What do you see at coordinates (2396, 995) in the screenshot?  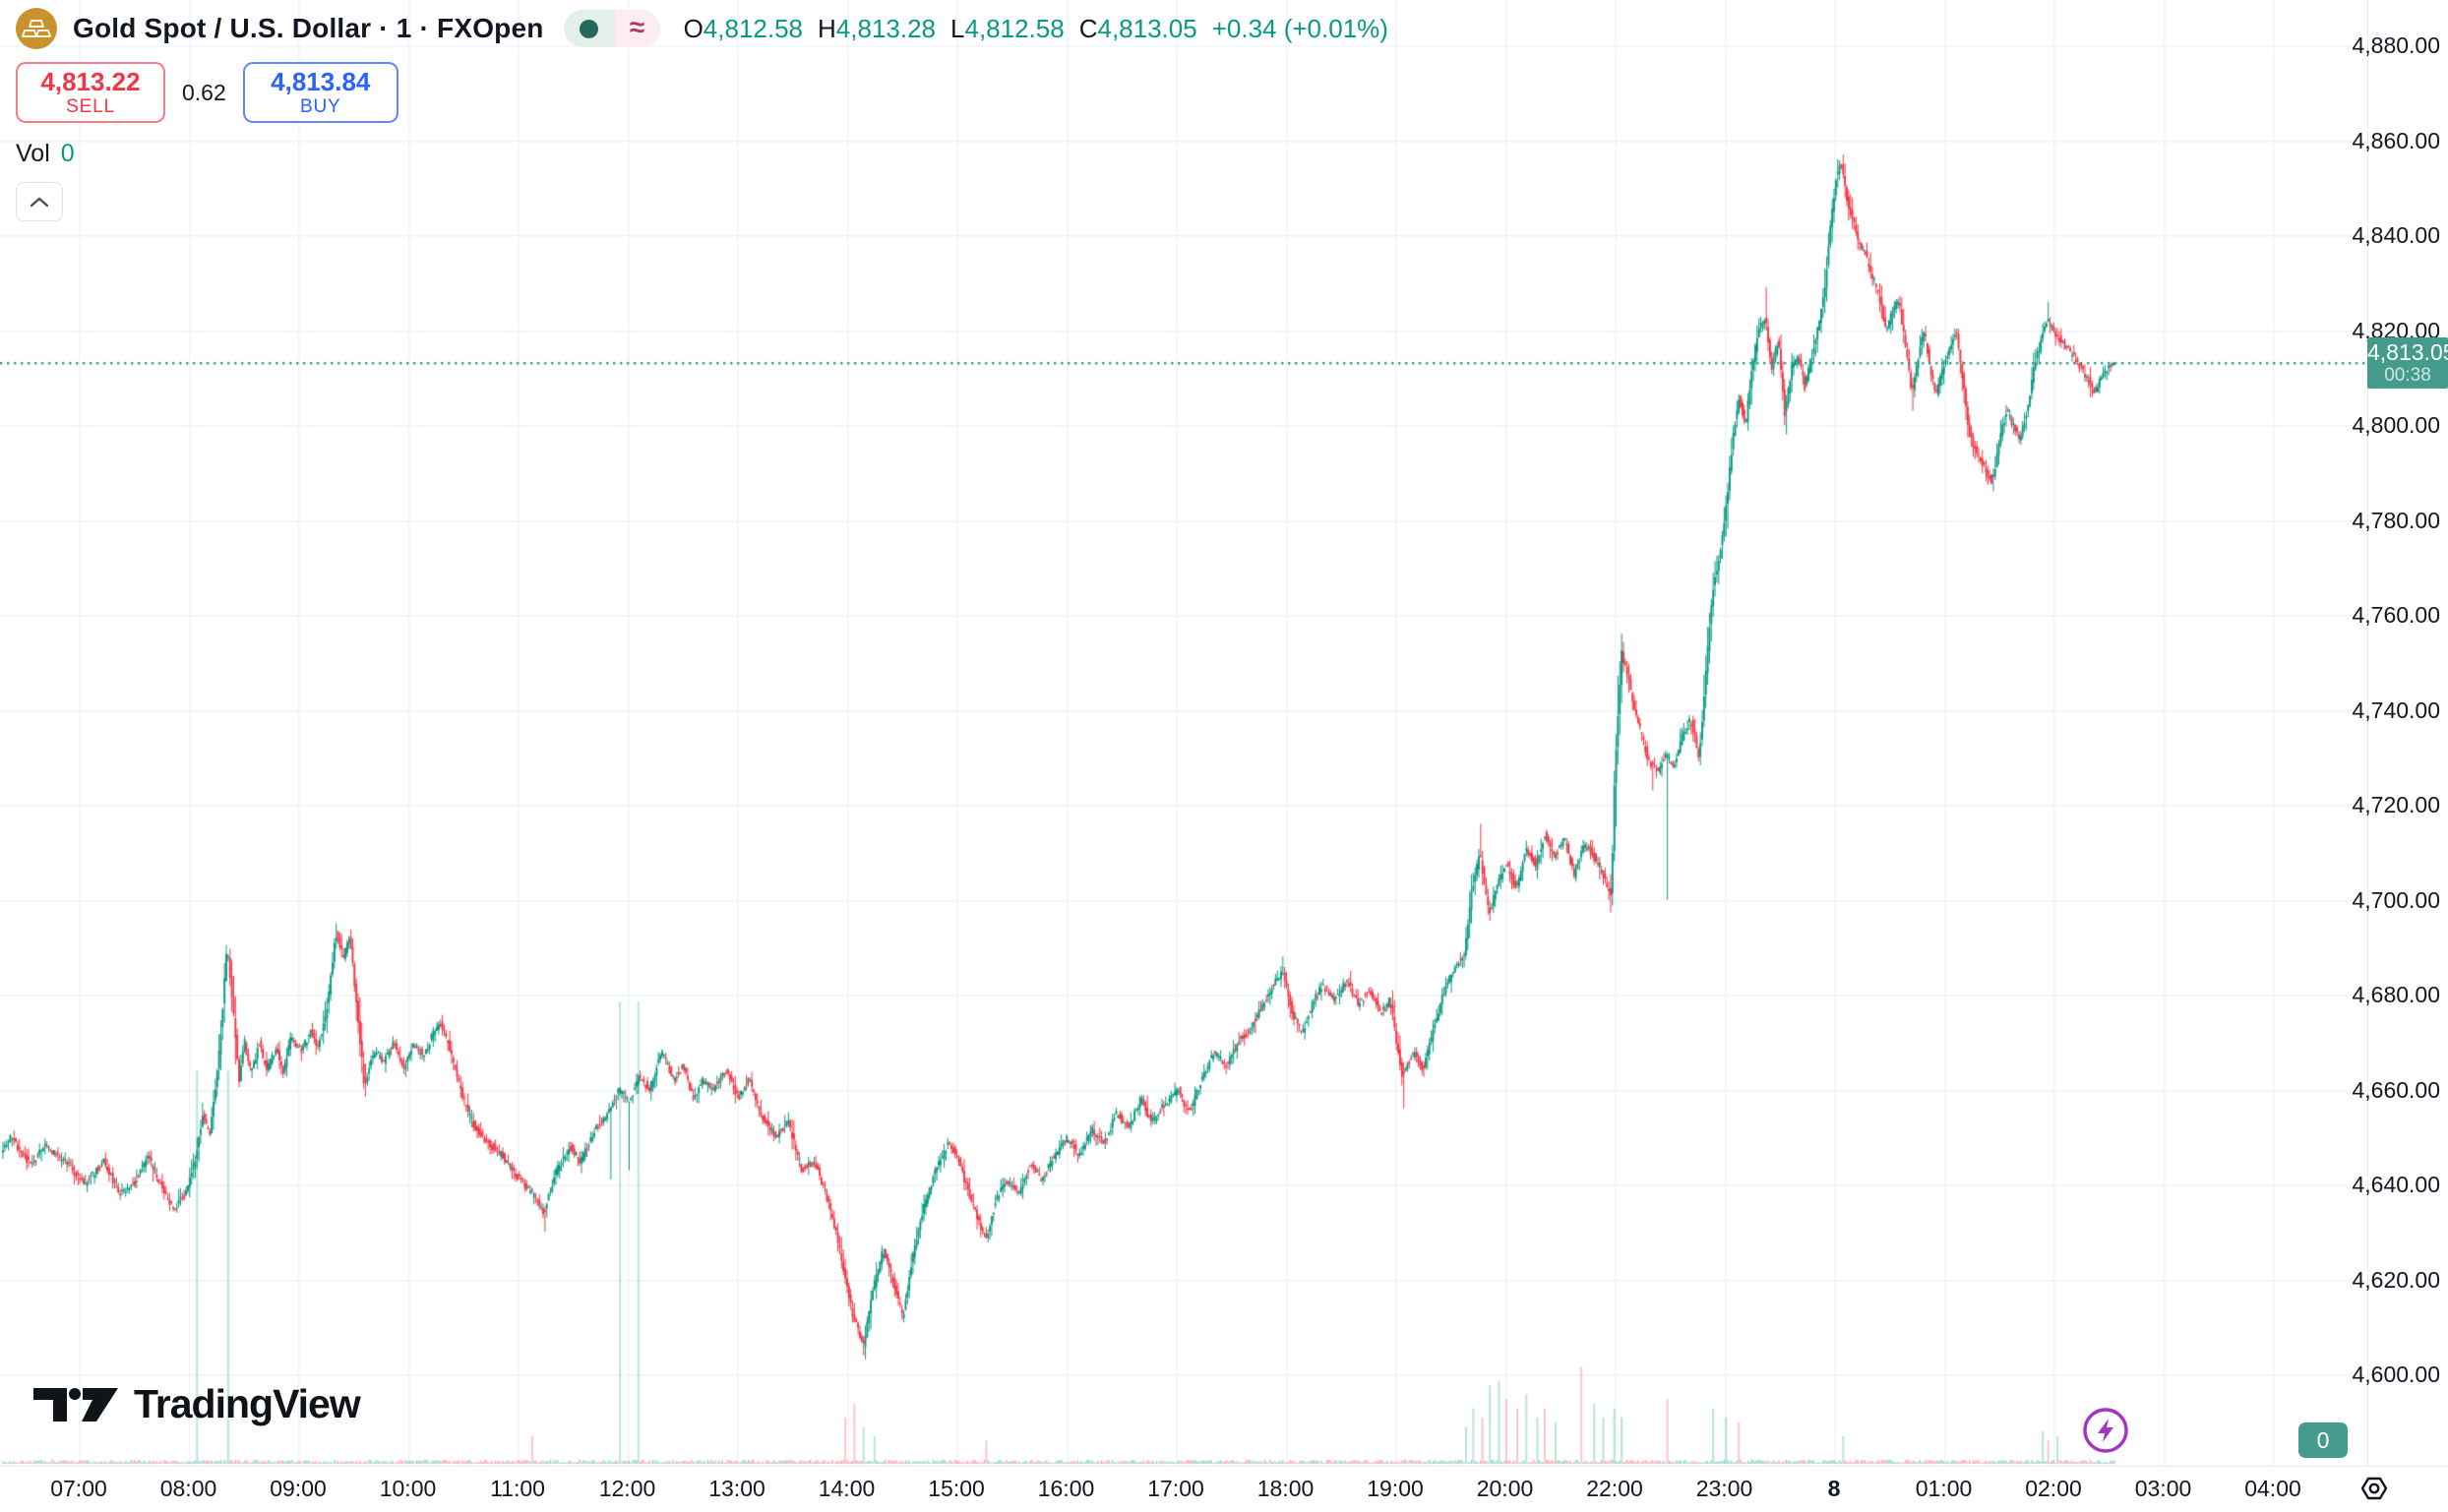 I see `price-axis-label: 4,680.00` at bounding box center [2396, 995].